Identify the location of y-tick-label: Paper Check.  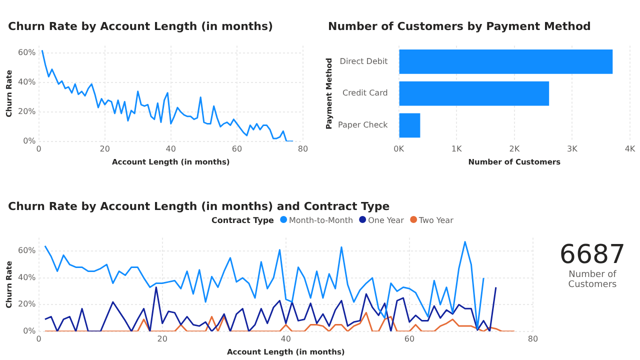
(363, 125).